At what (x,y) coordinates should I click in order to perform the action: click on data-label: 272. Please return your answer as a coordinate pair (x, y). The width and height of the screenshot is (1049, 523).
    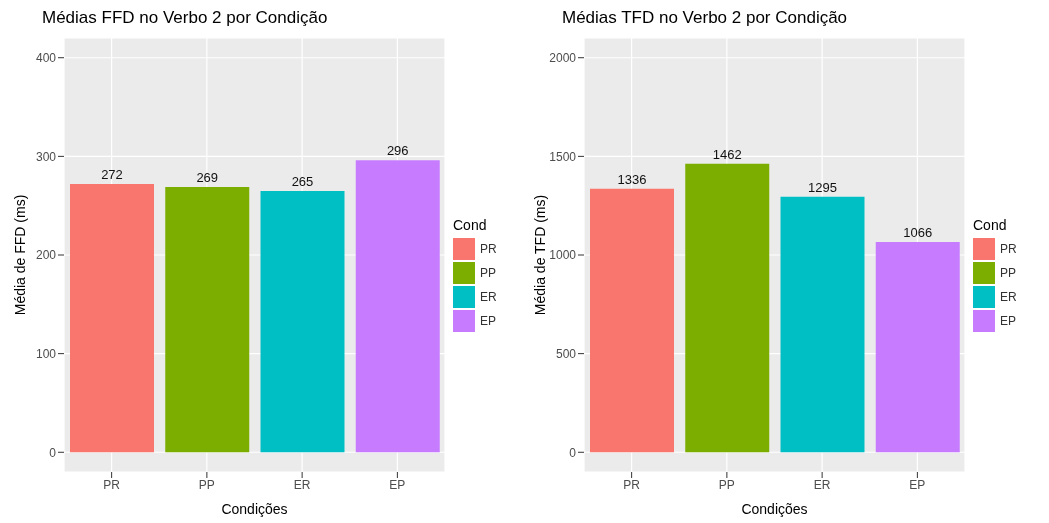
    Looking at the image, I should click on (112, 174).